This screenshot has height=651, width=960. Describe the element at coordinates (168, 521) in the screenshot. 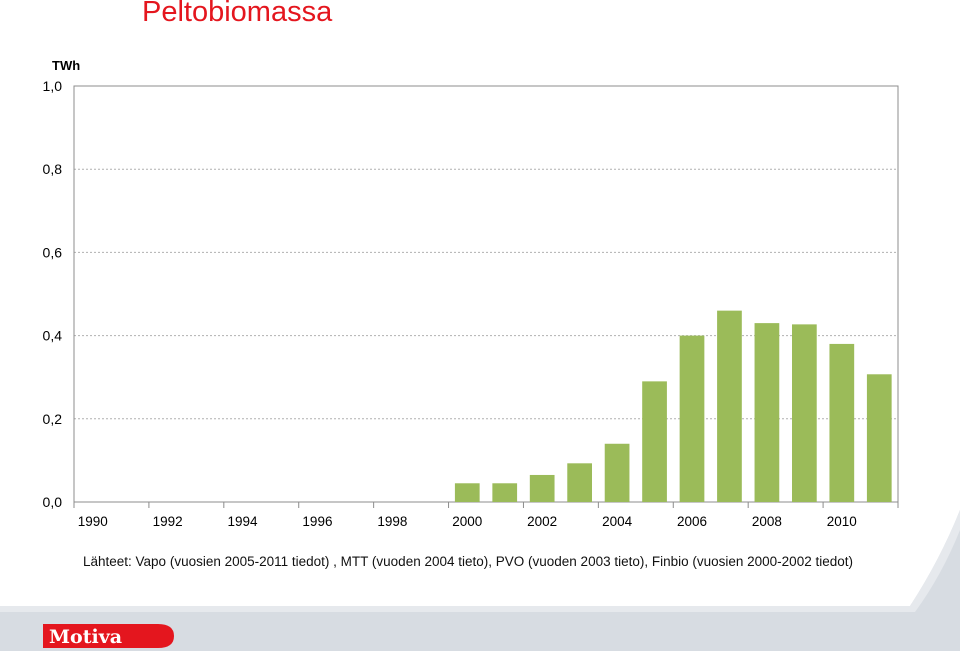

I see `x-tick-label: 1992` at that location.